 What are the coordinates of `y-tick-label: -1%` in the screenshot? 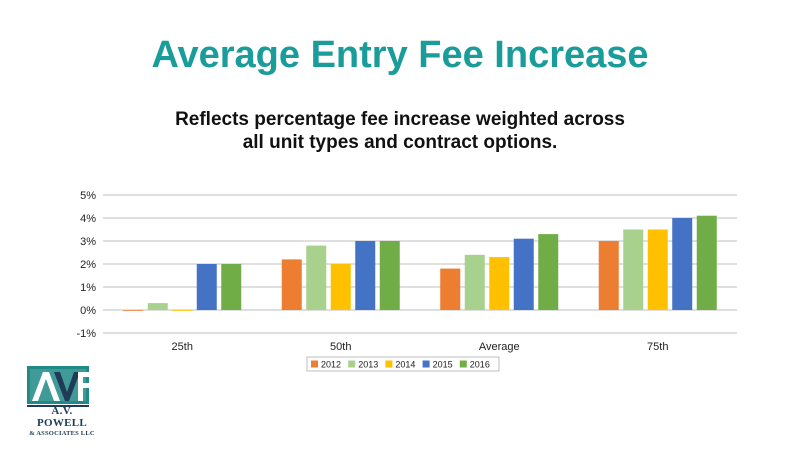 It's located at (86, 334).